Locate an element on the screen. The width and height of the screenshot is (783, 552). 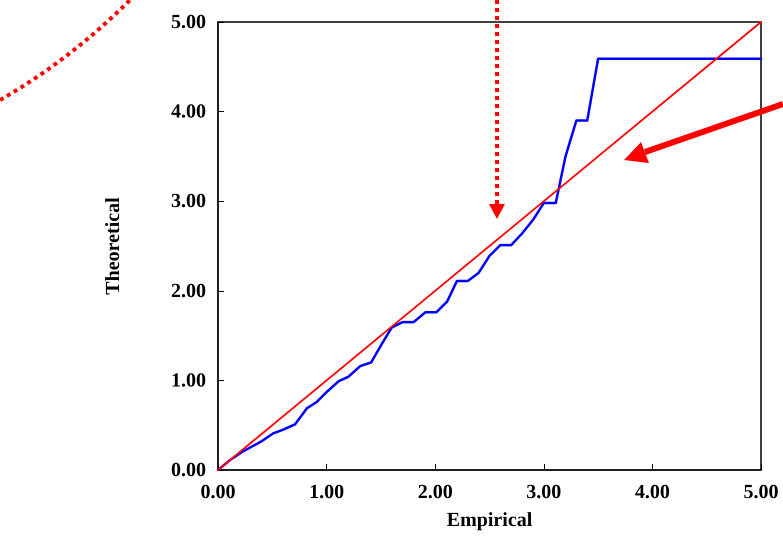
x-tick-label: 4.00 is located at coordinates (652, 492).